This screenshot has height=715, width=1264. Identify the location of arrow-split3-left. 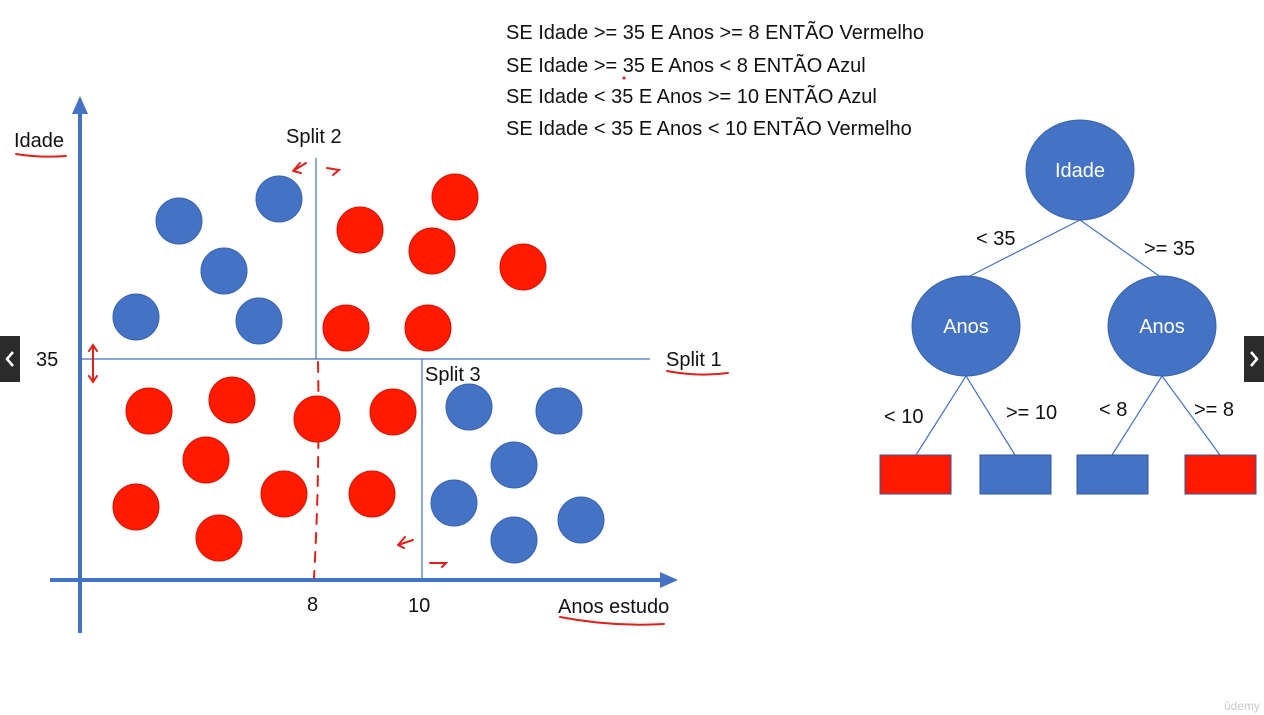
(405, 542).